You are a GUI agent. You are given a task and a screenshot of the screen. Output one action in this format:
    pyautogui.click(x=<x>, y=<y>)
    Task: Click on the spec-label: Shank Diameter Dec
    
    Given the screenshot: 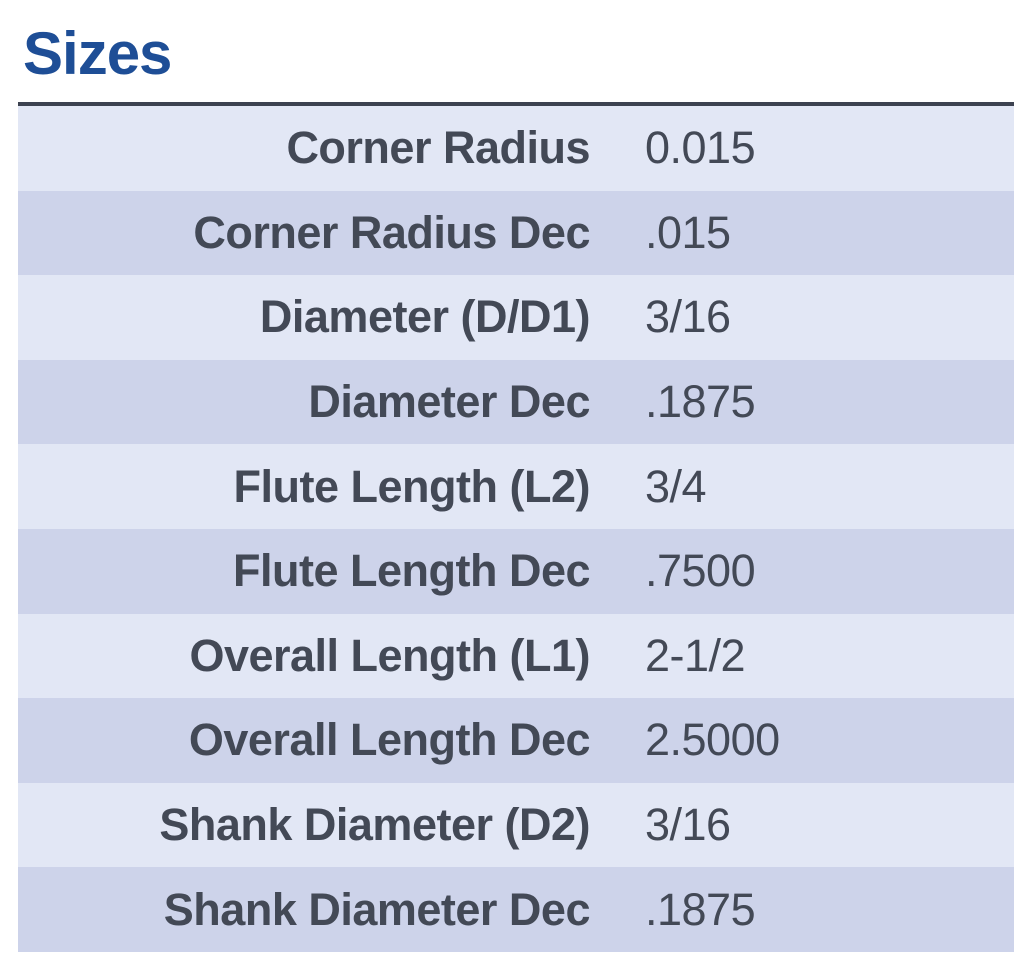 What is the action you would take?
    pyautogui.click(x=377, y=909)
    